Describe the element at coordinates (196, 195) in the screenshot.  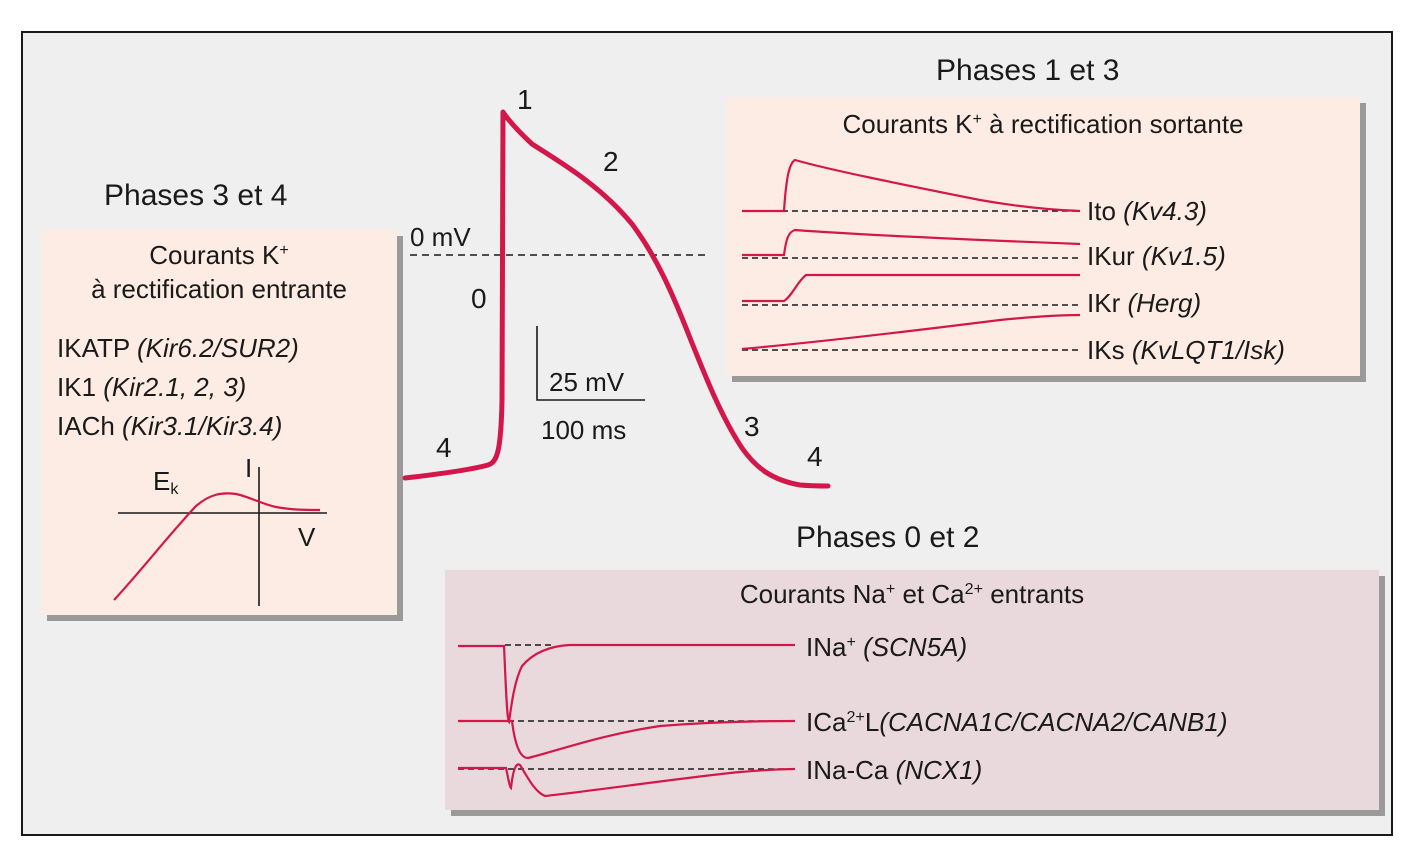
I see `phases-3-4-heading: Phases 3 et 4` at that location.